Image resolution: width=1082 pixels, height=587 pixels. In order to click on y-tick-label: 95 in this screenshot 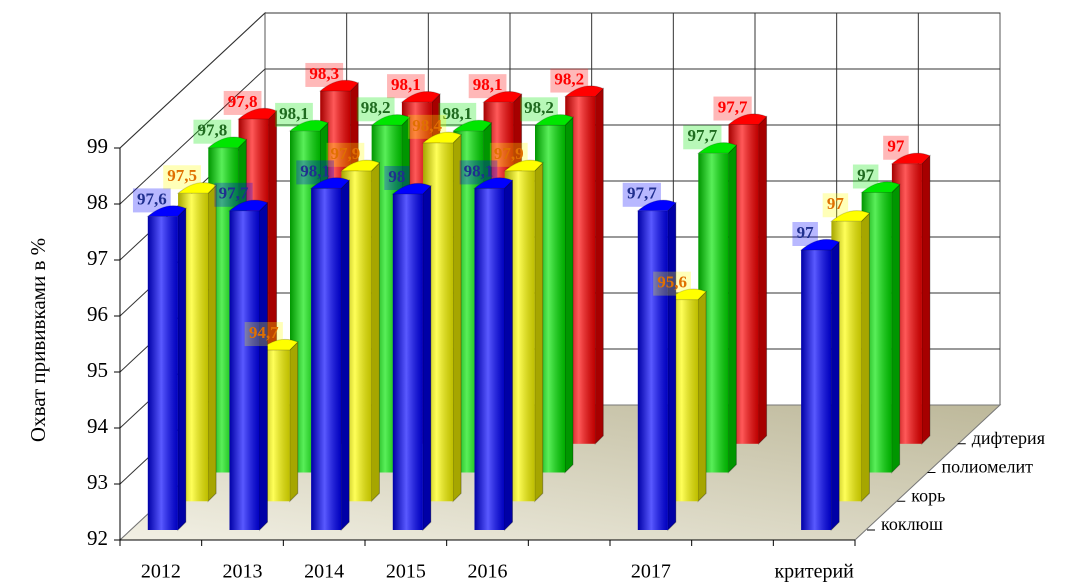, I will do `click(97, 370)`.